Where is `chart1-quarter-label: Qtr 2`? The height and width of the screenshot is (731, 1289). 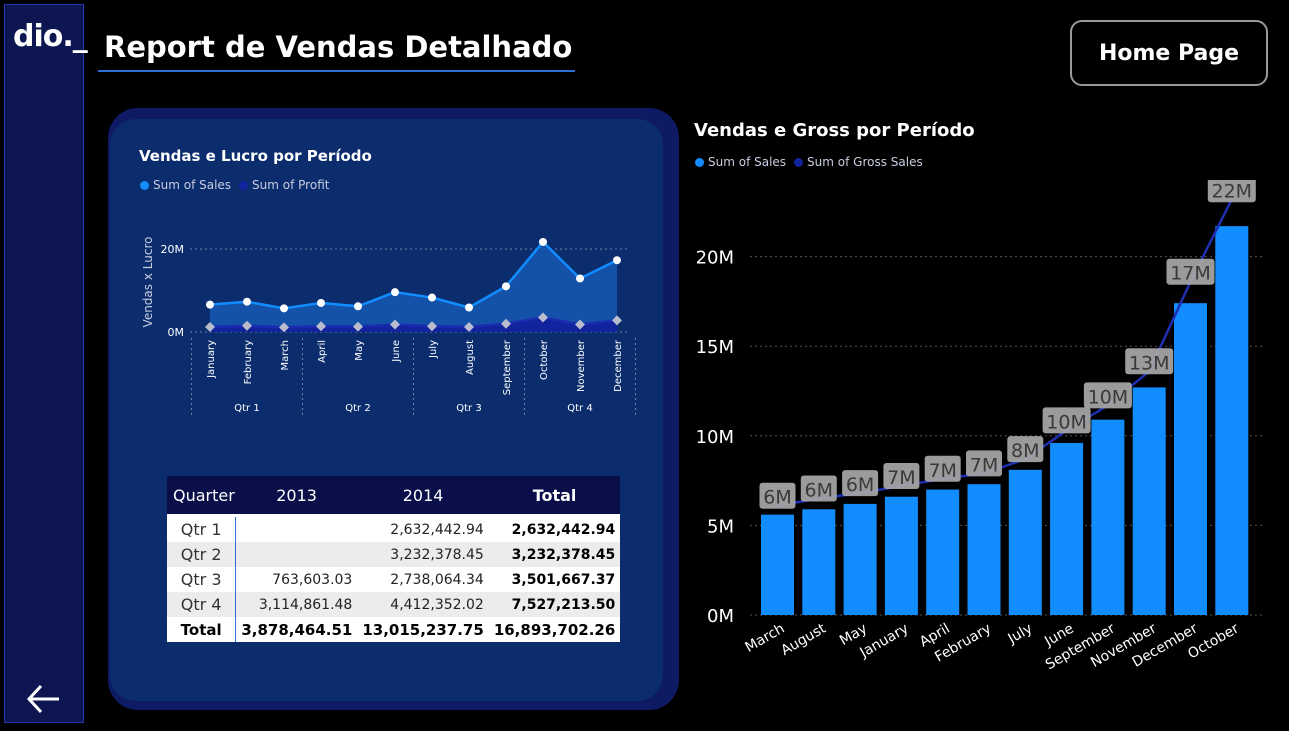 chart1-quarter-label: Qtr 2 is located at coordinates (357, 408).